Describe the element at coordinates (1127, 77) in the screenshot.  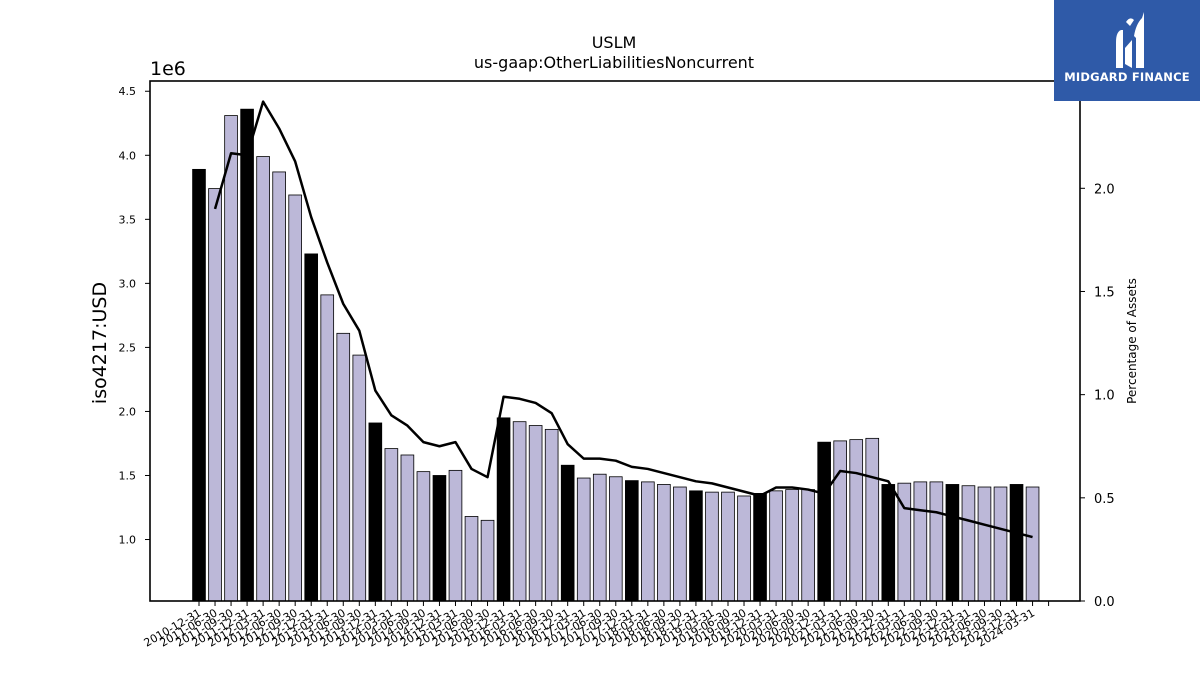
I see `logo-text: MIDGARD FINANCE` at that location.